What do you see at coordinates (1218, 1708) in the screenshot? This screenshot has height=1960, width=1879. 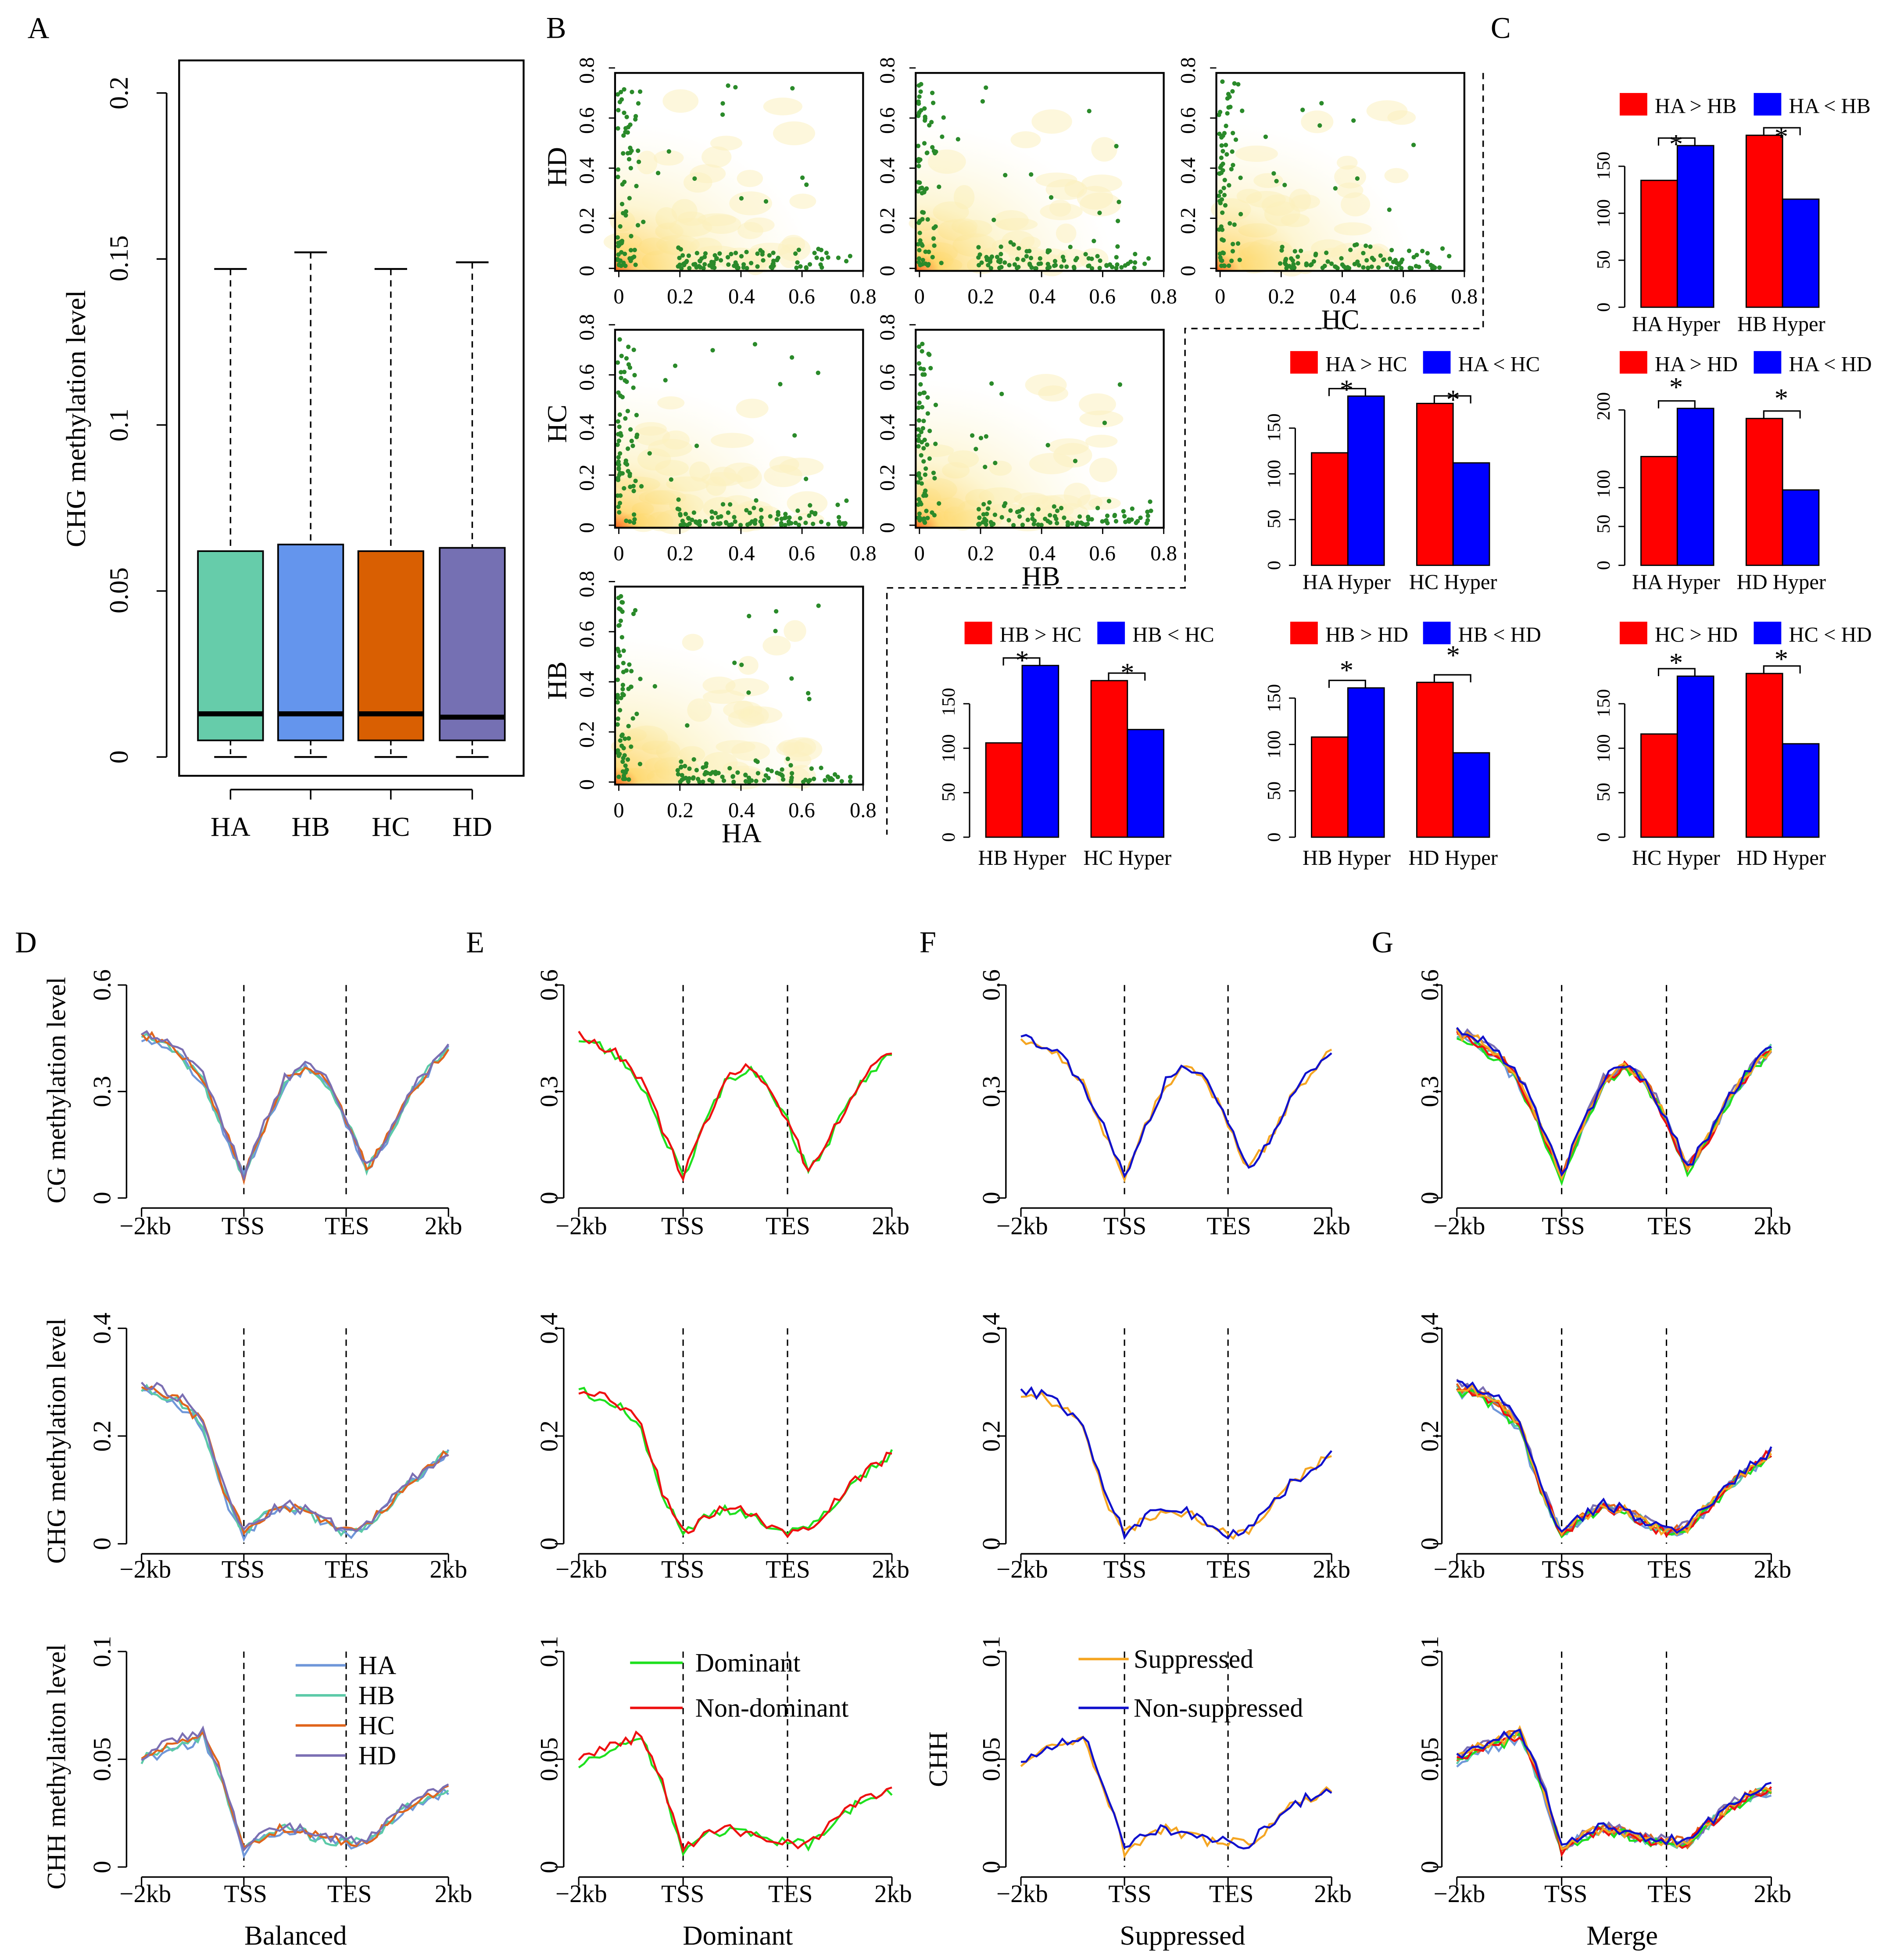 I see `legend-nonsuppressed: Non-suppressed` at bounding box center [1218, 1708].